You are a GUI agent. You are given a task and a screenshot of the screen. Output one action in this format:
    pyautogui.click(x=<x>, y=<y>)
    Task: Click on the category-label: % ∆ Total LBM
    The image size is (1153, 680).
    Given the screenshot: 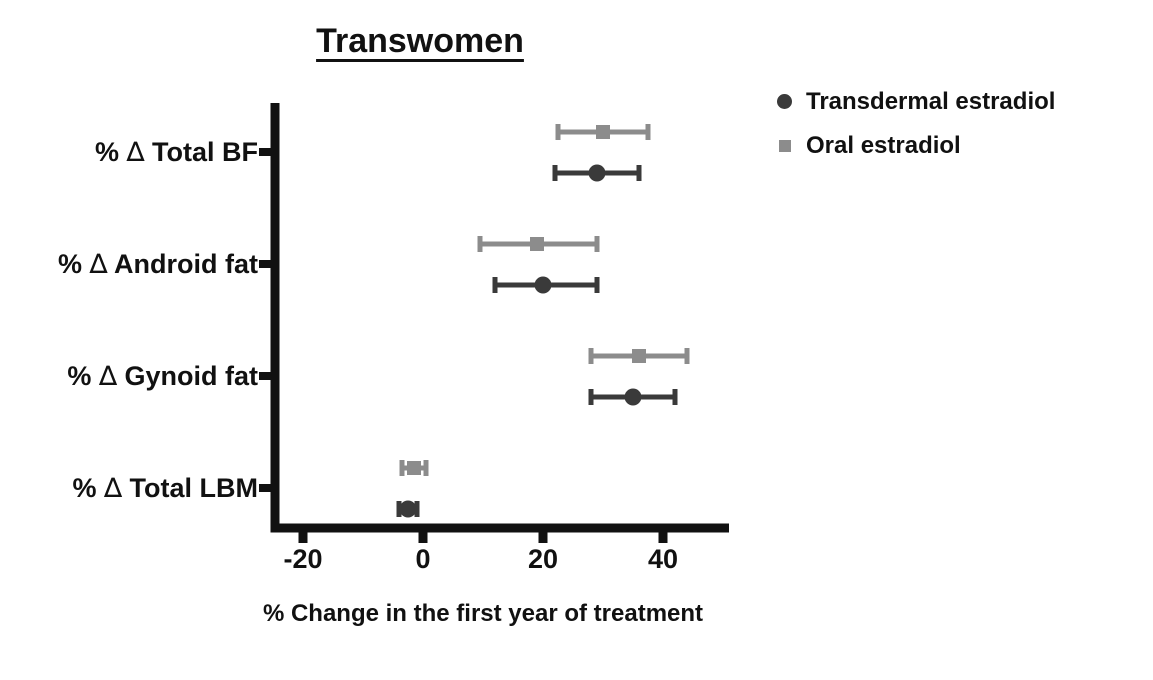 What is the action you would take?
    pyautogui.click(x=165, y=488)
    